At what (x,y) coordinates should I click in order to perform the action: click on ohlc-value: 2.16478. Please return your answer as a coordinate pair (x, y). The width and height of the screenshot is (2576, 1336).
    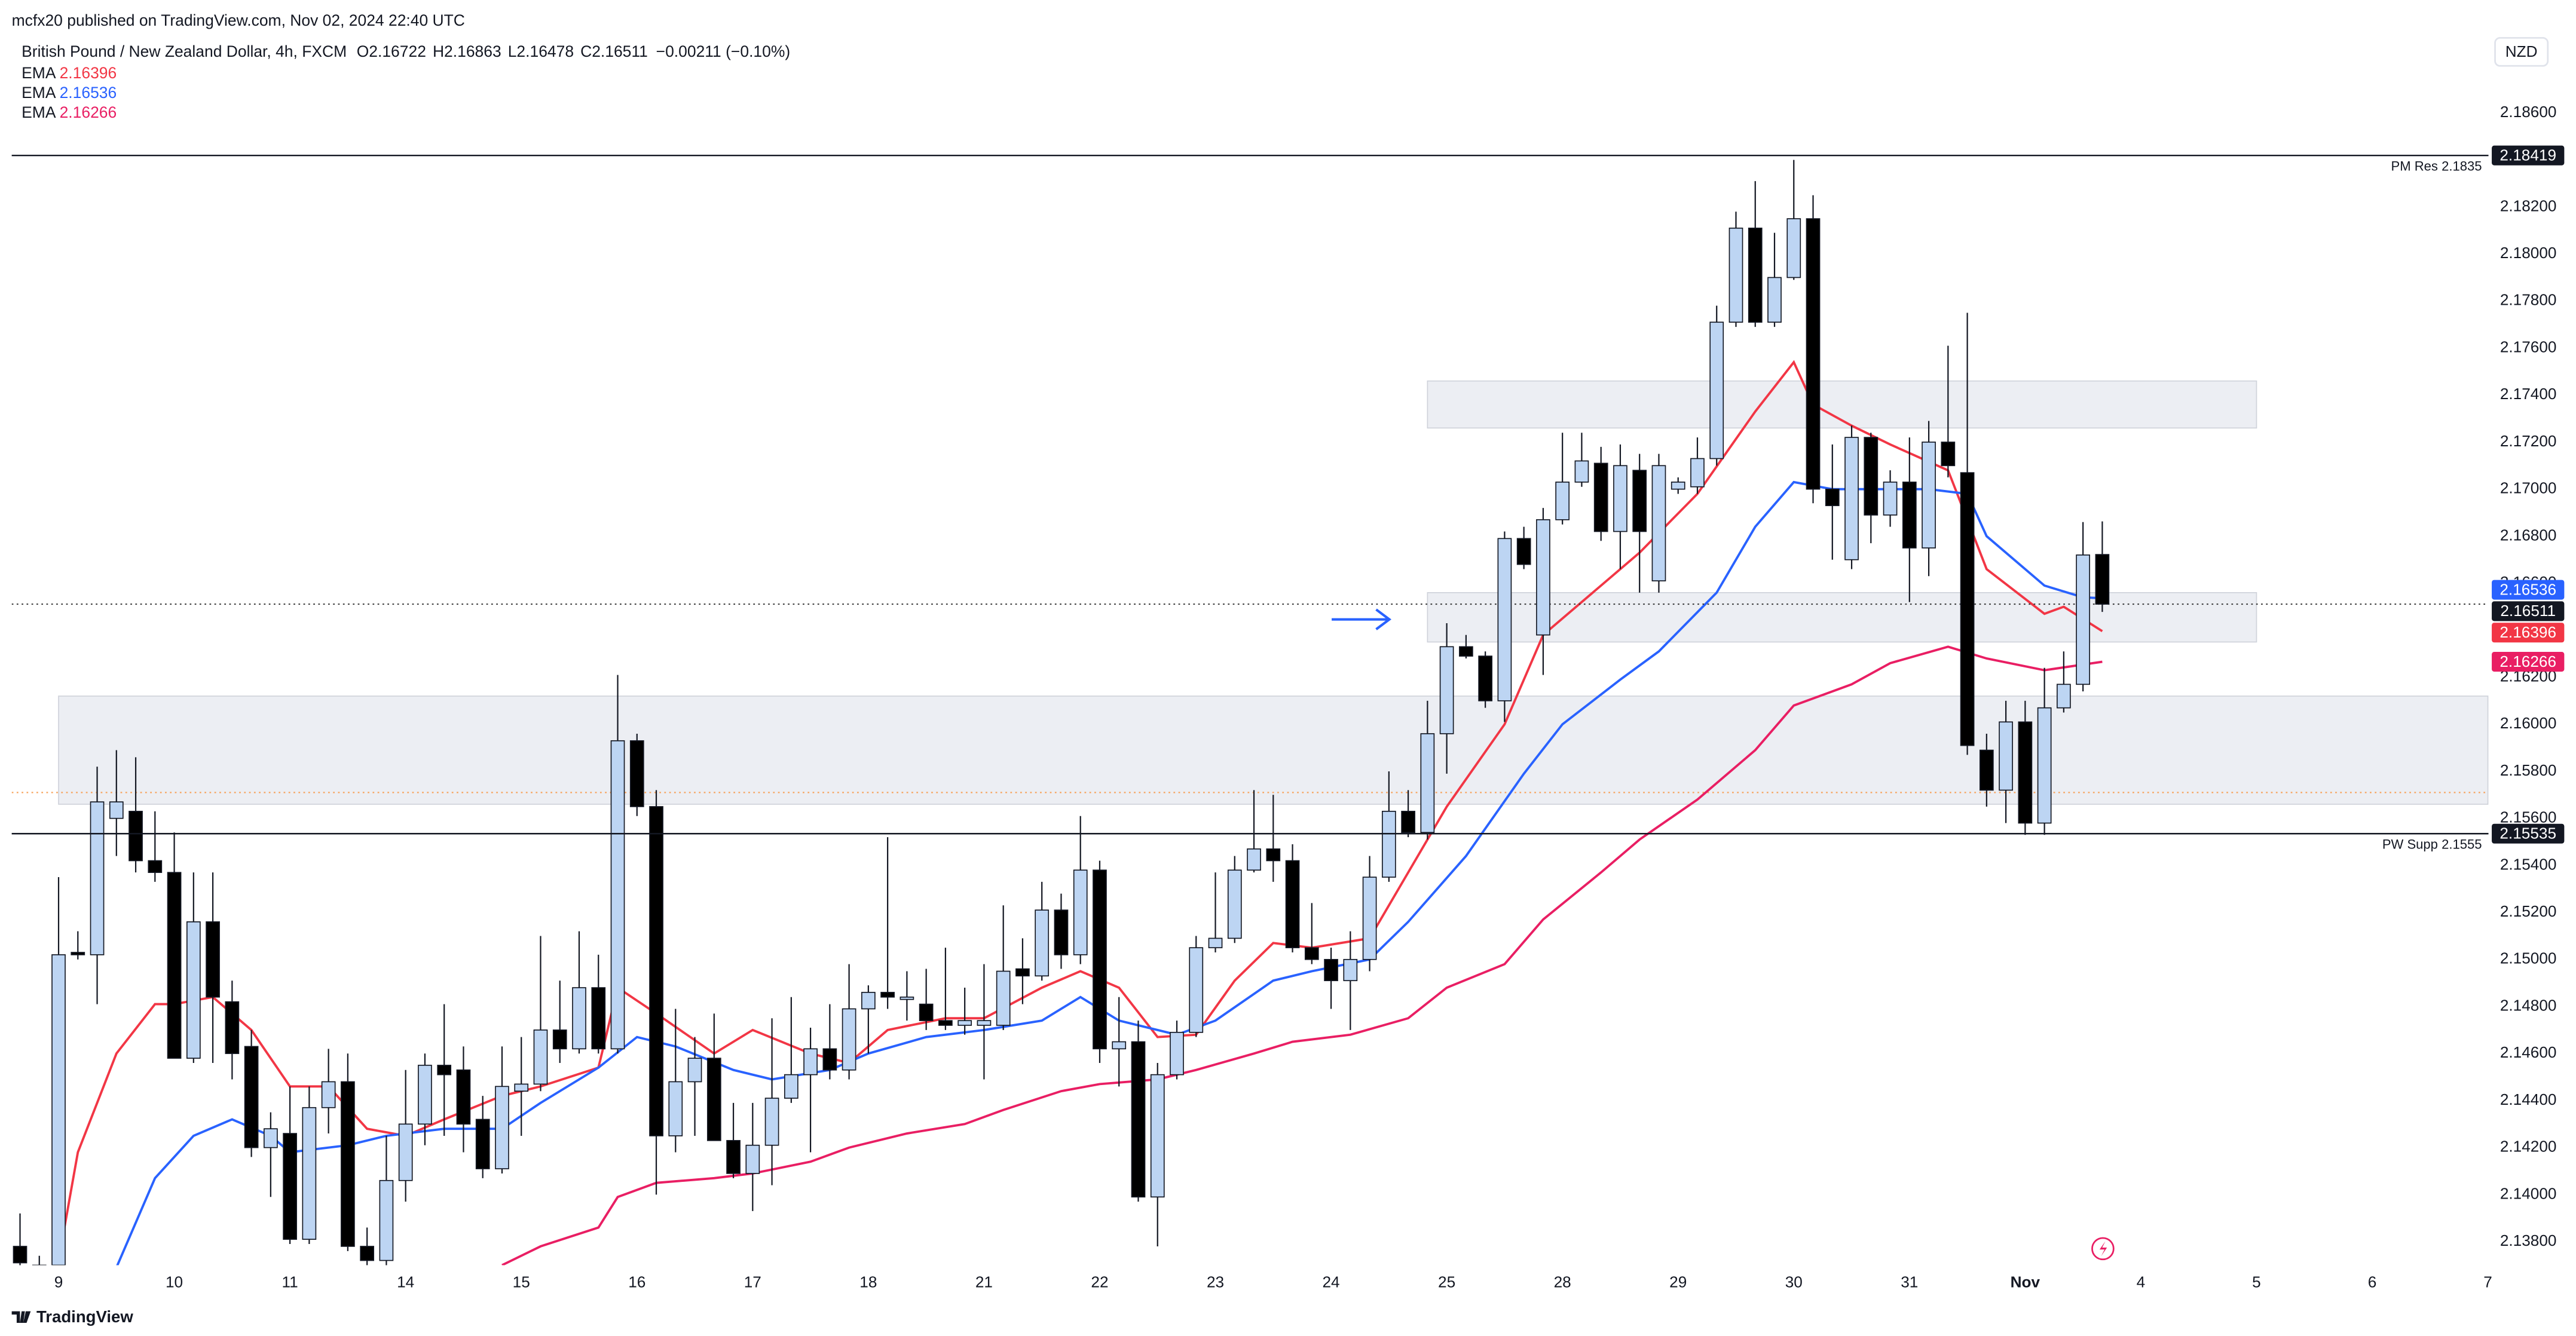
    Looking at the image, I should click on (545, 51).